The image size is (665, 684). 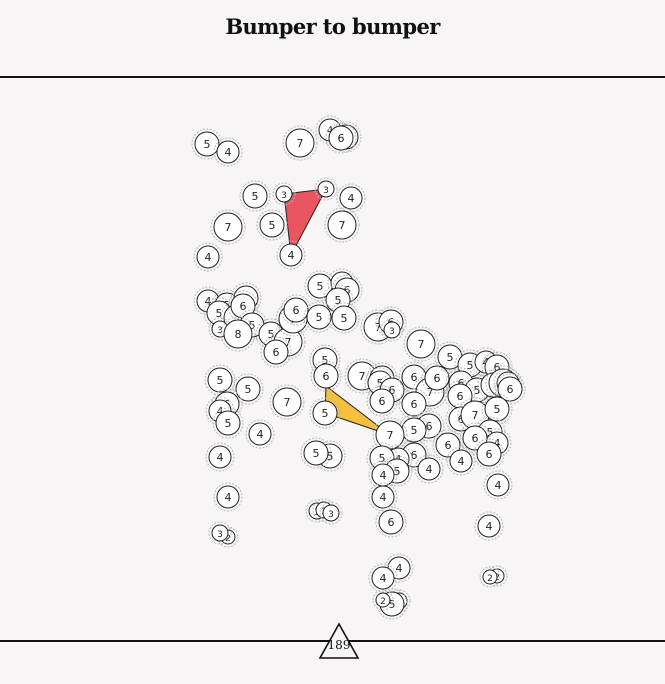 I want to click on yellow-triangle, so click(x=357, y=410).